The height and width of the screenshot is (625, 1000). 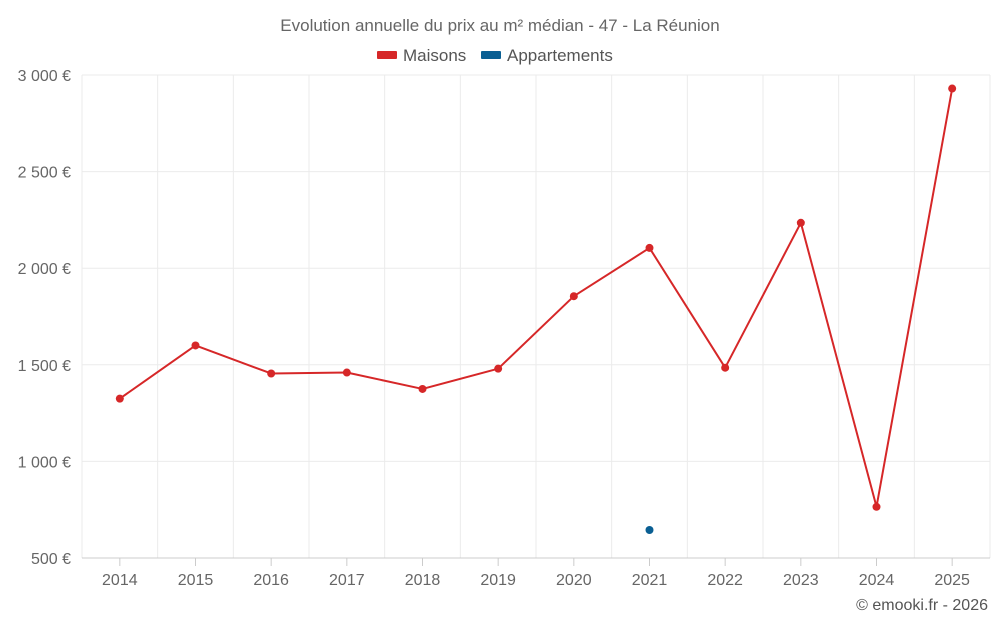 I want to click on x-tick-label: 2018, so click(x=423, y=580).